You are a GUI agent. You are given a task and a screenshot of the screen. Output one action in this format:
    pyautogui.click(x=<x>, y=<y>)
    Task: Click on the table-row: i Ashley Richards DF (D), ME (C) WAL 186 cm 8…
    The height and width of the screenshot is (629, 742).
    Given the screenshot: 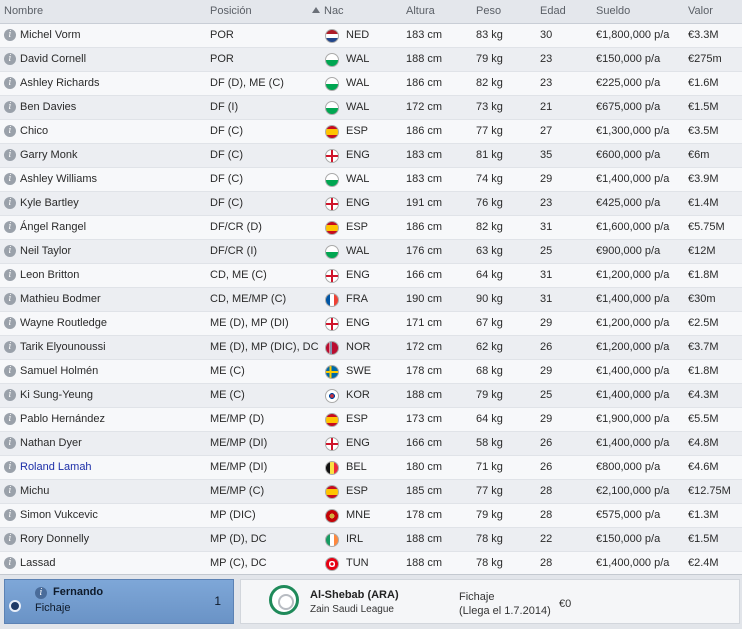 What is the action you would take?
    pyautogui.click(x=371, y=84)
    